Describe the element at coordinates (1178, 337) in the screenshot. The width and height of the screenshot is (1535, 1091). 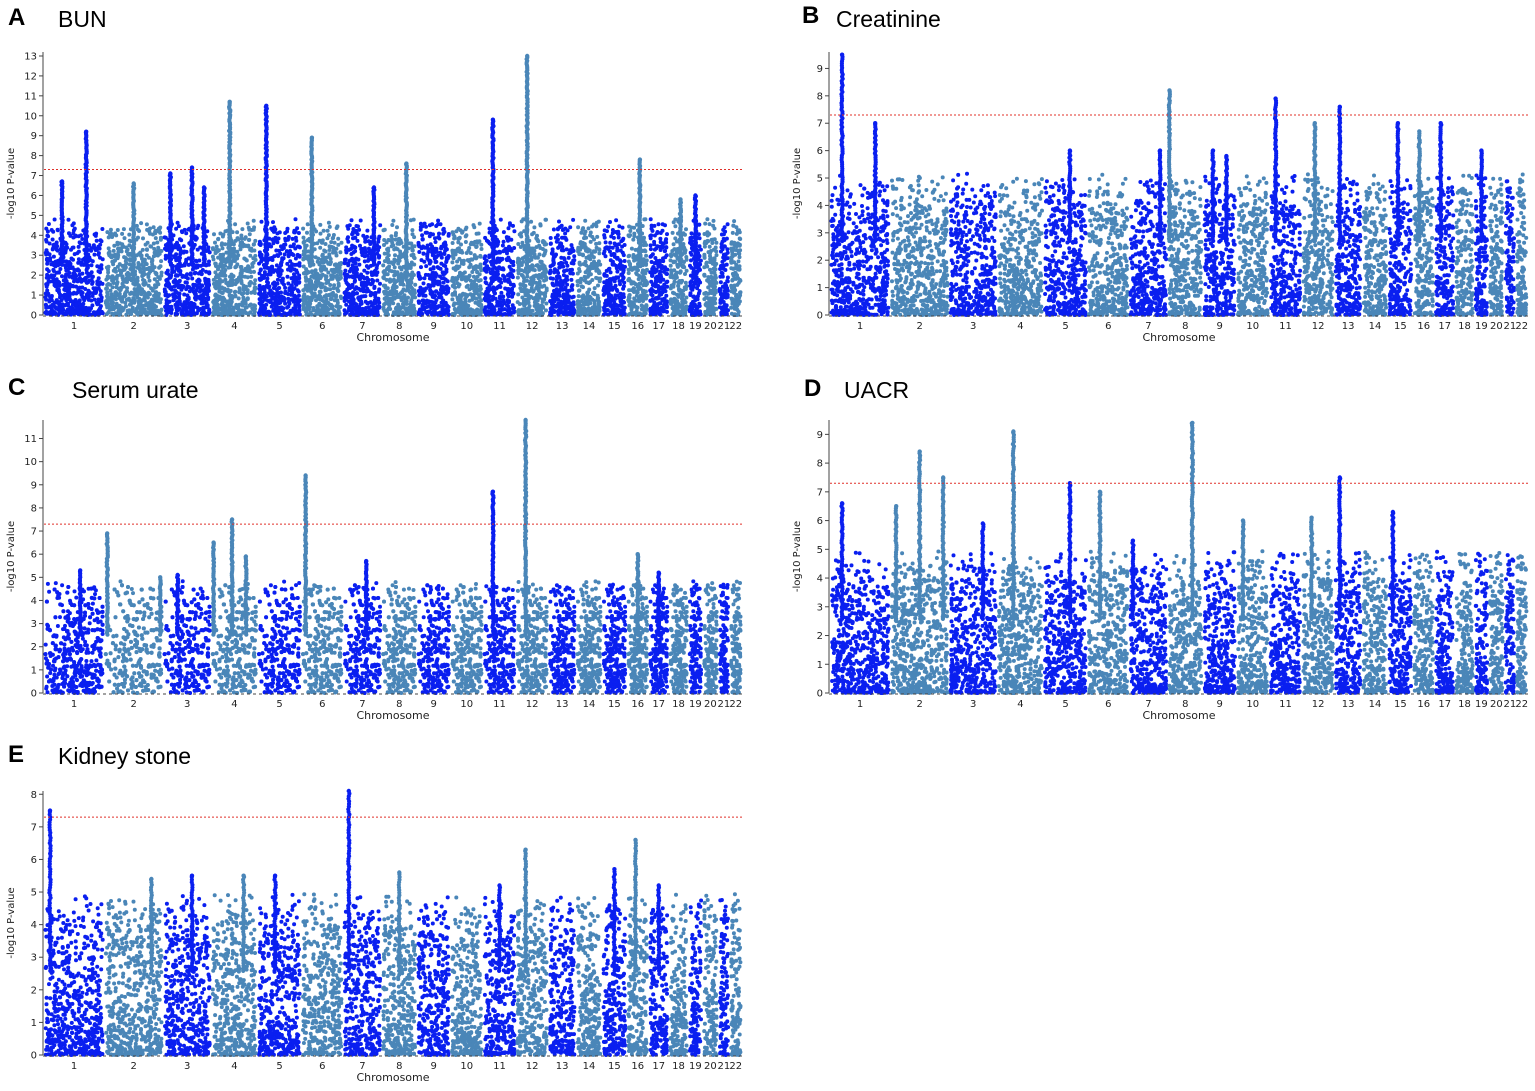
I see `x-axis-label: Chromosome` at that location.